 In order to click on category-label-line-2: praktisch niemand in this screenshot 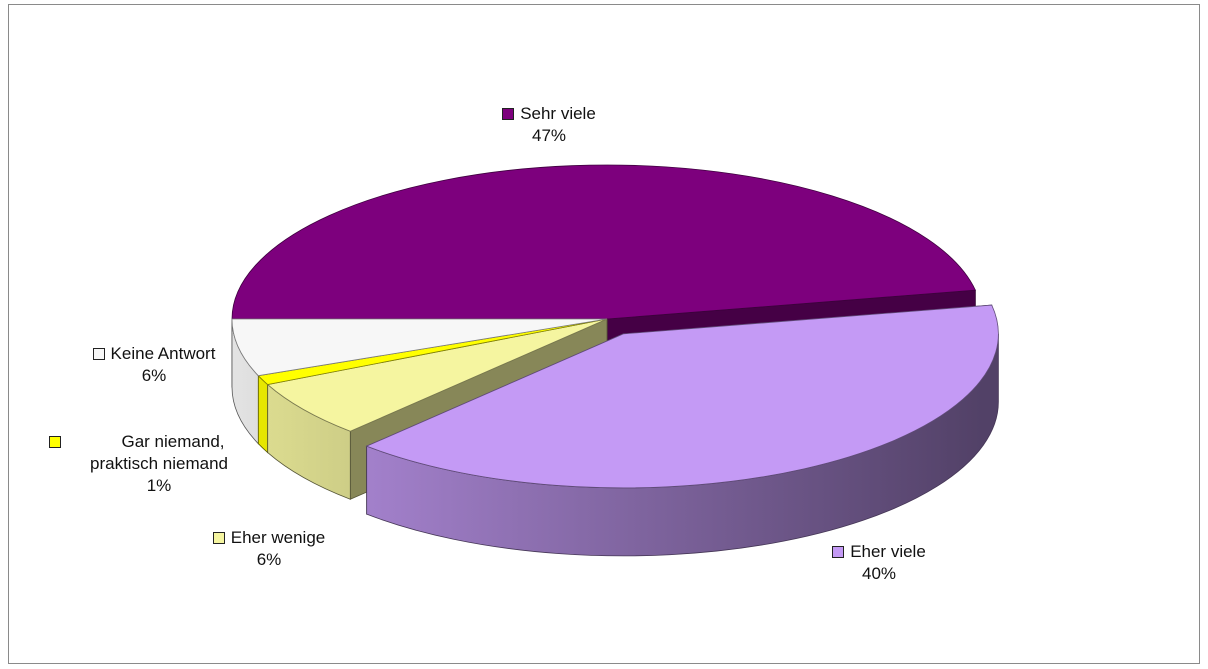, I will do `click(159, 463)`.